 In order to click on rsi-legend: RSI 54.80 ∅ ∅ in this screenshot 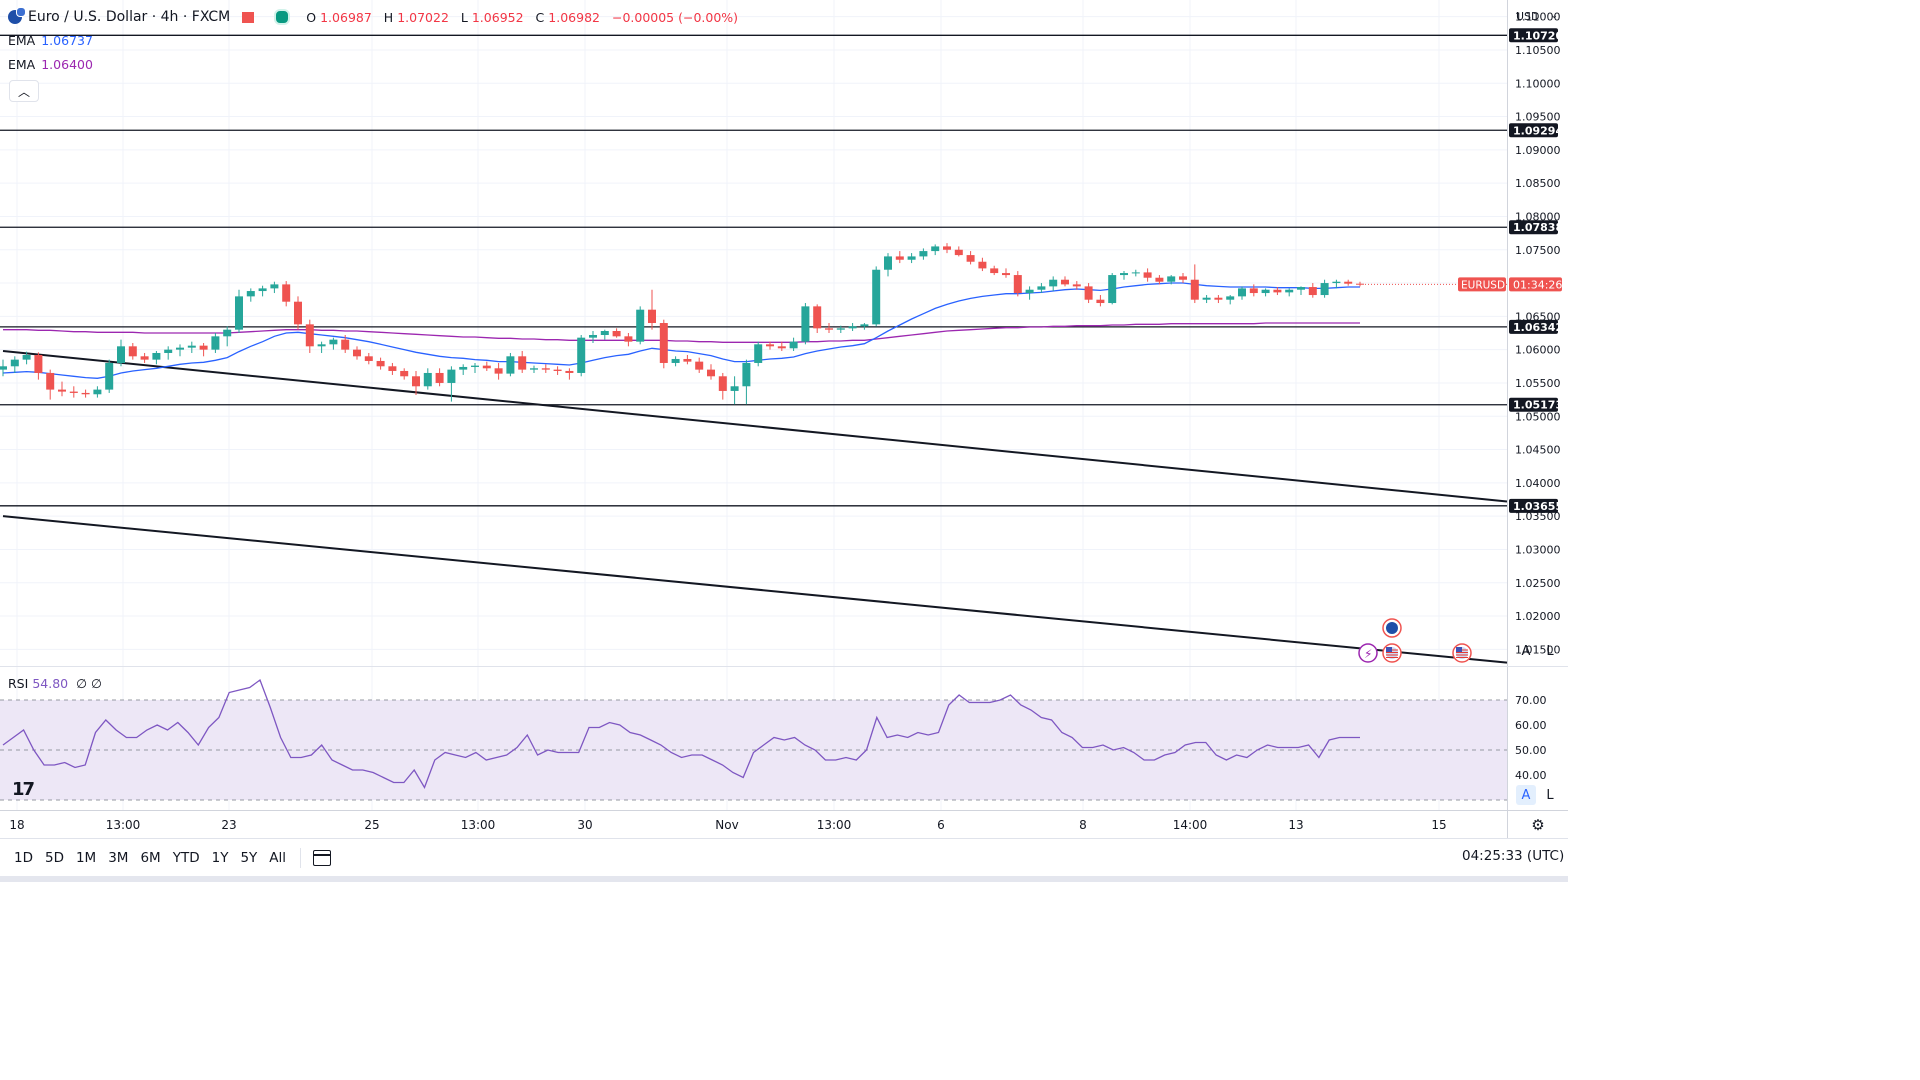, I will do `click(55, 683)`.